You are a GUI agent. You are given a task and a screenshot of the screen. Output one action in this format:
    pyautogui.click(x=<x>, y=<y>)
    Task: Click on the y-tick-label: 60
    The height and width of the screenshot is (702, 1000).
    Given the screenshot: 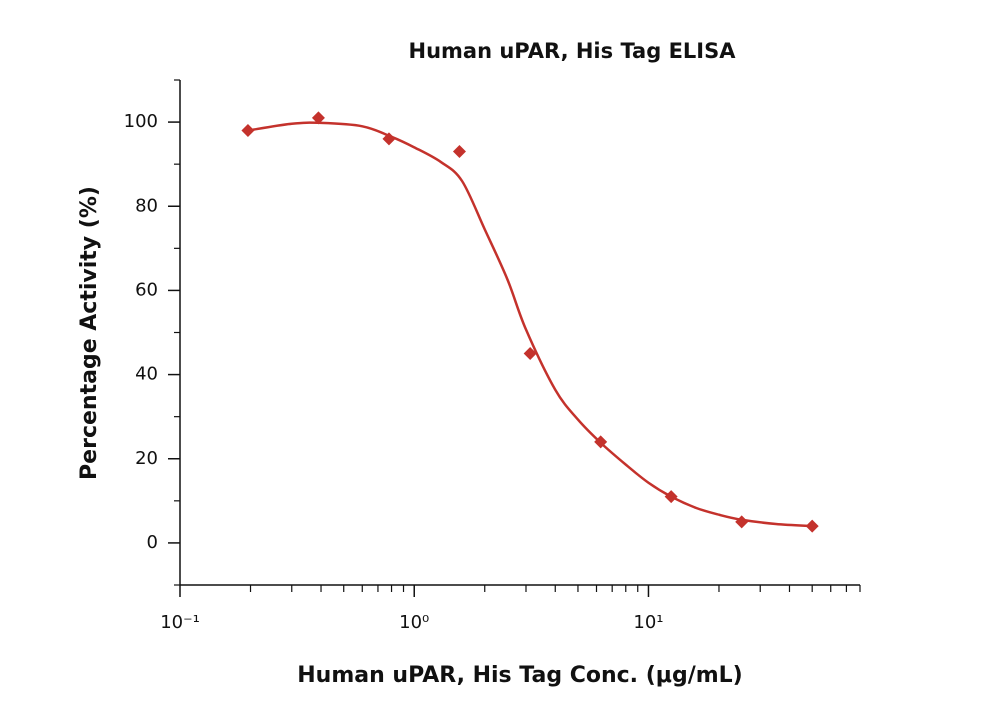 What is the action you would take?
    pyautogui.click(x=146, y=289)
    